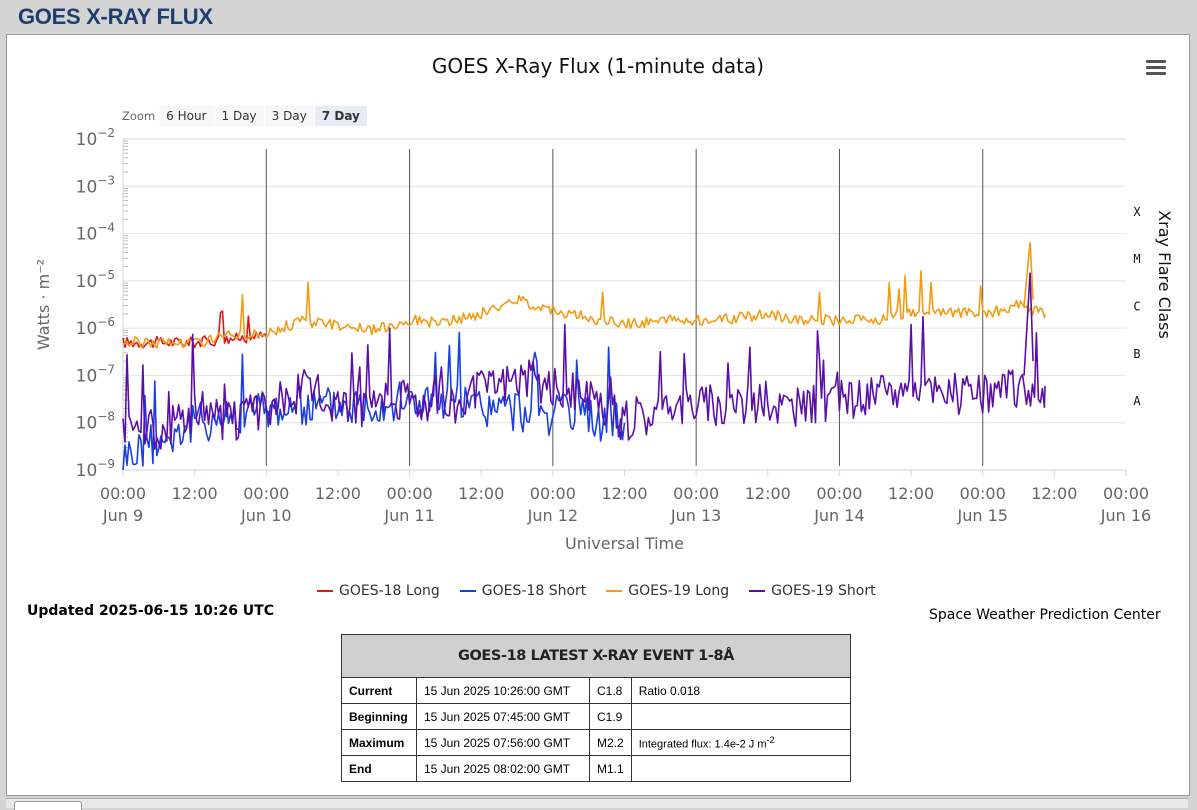 This screenshot has height=810, width=1197. Describe the element at coordinates (239, 116) in the screenshot. I see `zoom-1-day-button: 1 Day` at that location.